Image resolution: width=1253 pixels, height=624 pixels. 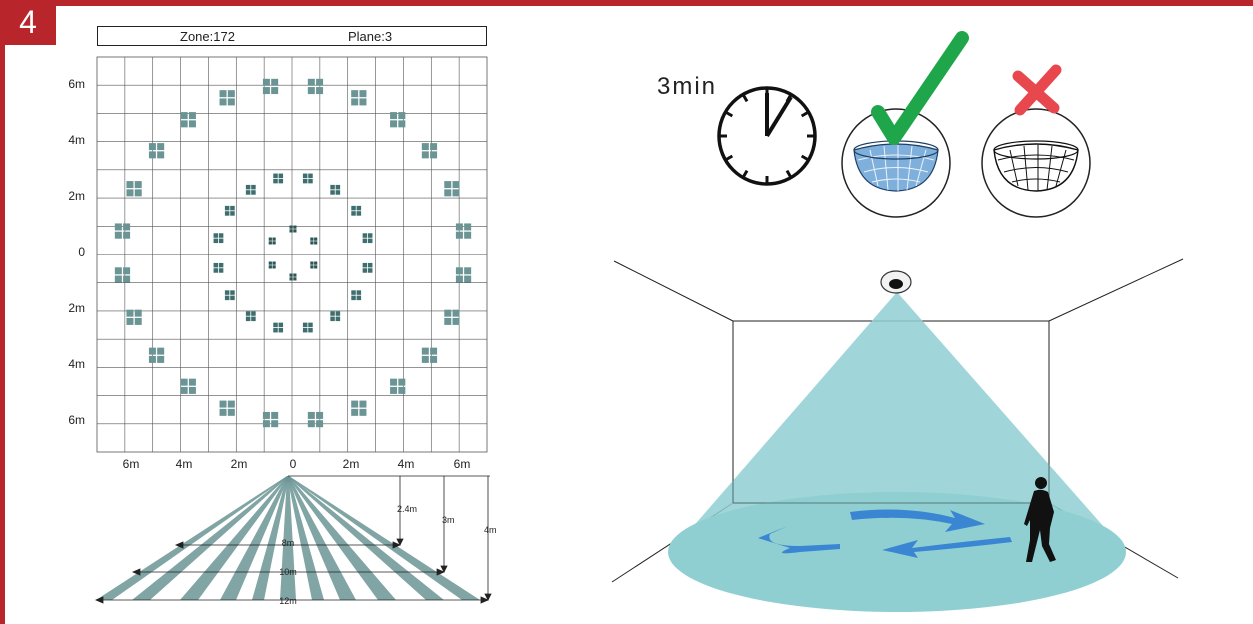 What do you see at coordinates (1040, 519) in the screenshot?
I see `walking-person-icon` at bounding box center [1040, 519].